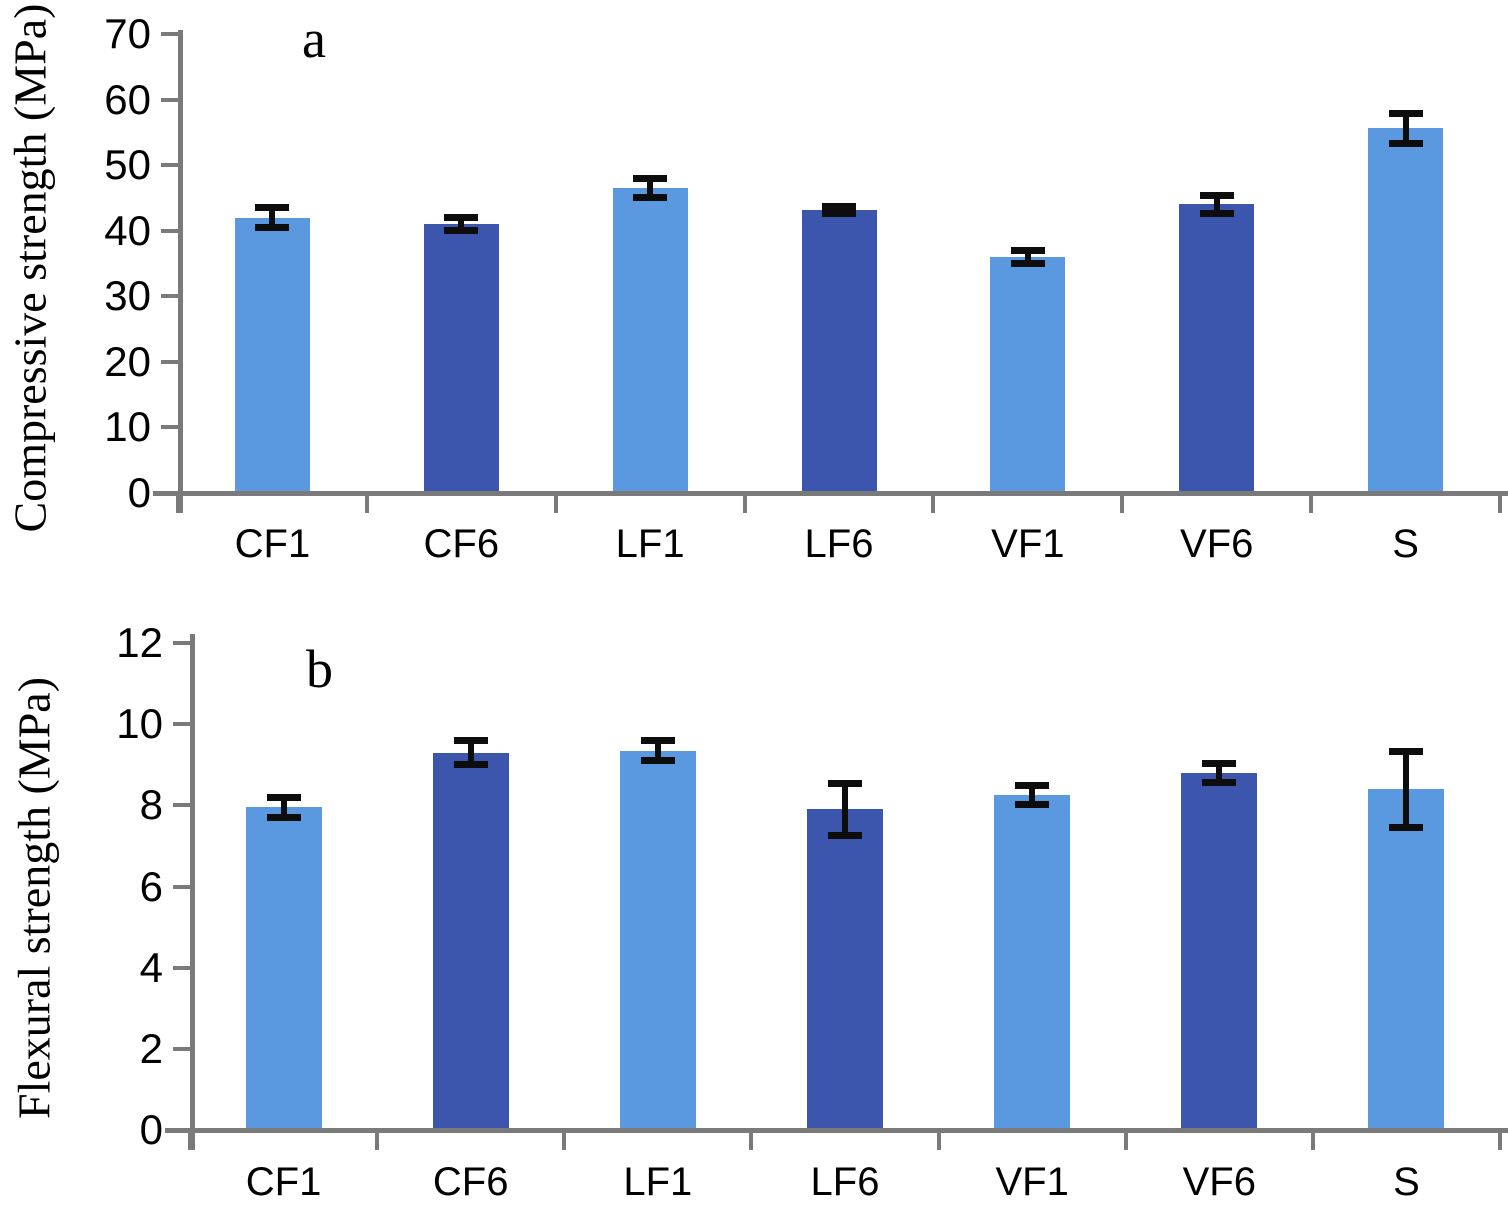 This screenshot has width=1508, height=1213. What do you see at coordinates (657, 750) in the screenshot?
I see `error-bar-stem-LF1` at bounding box center [657, 750].